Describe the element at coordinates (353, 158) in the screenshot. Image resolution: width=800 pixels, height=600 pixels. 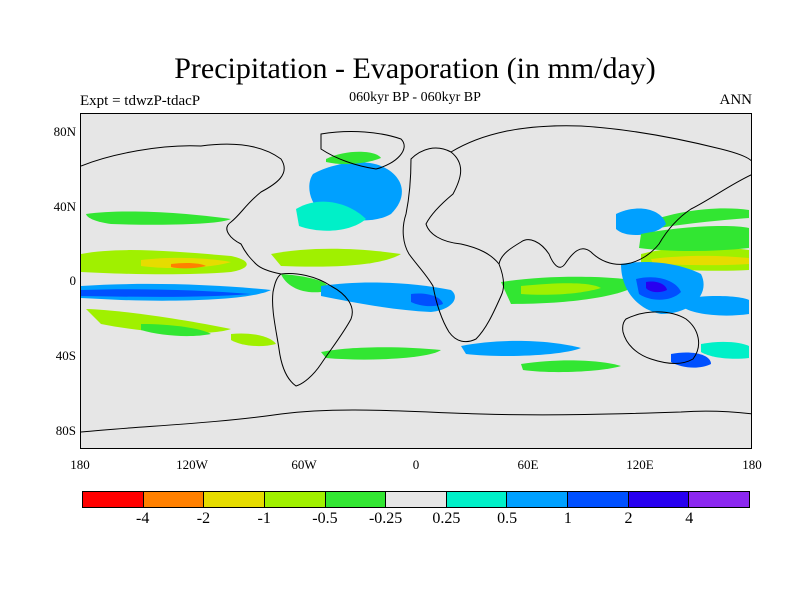
I see `greenland-green` at that location.